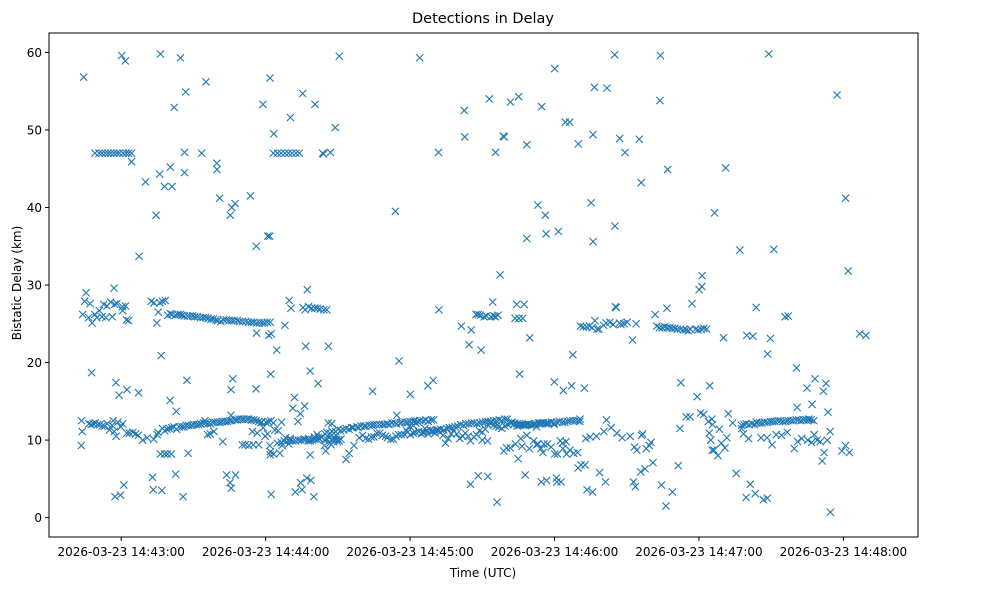  Describe the element at coordinates (34, 441) in the screenshot. I see `y-tick-label: 10` at that location.